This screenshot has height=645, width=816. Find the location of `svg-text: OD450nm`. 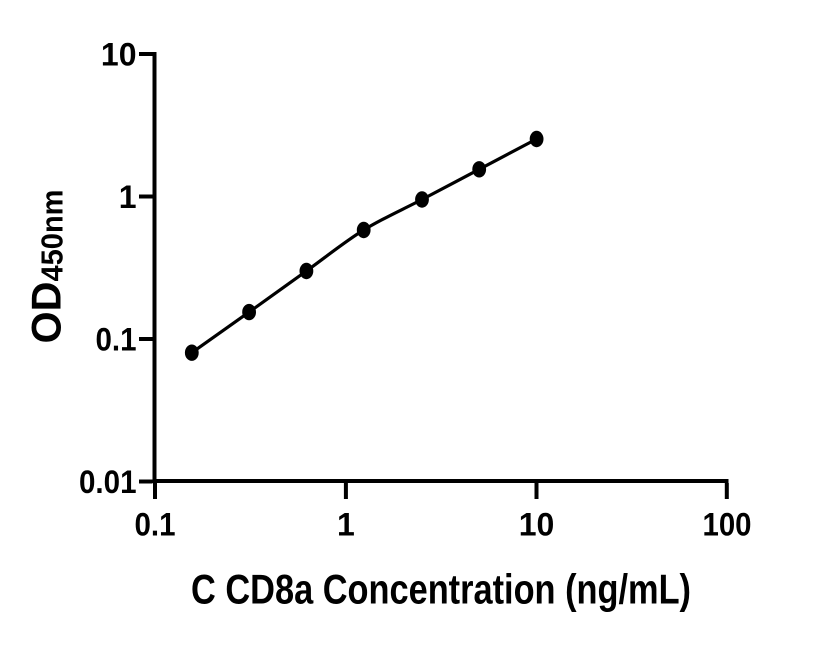

svg-text: OD450nm is located at coordinates (46, 267).